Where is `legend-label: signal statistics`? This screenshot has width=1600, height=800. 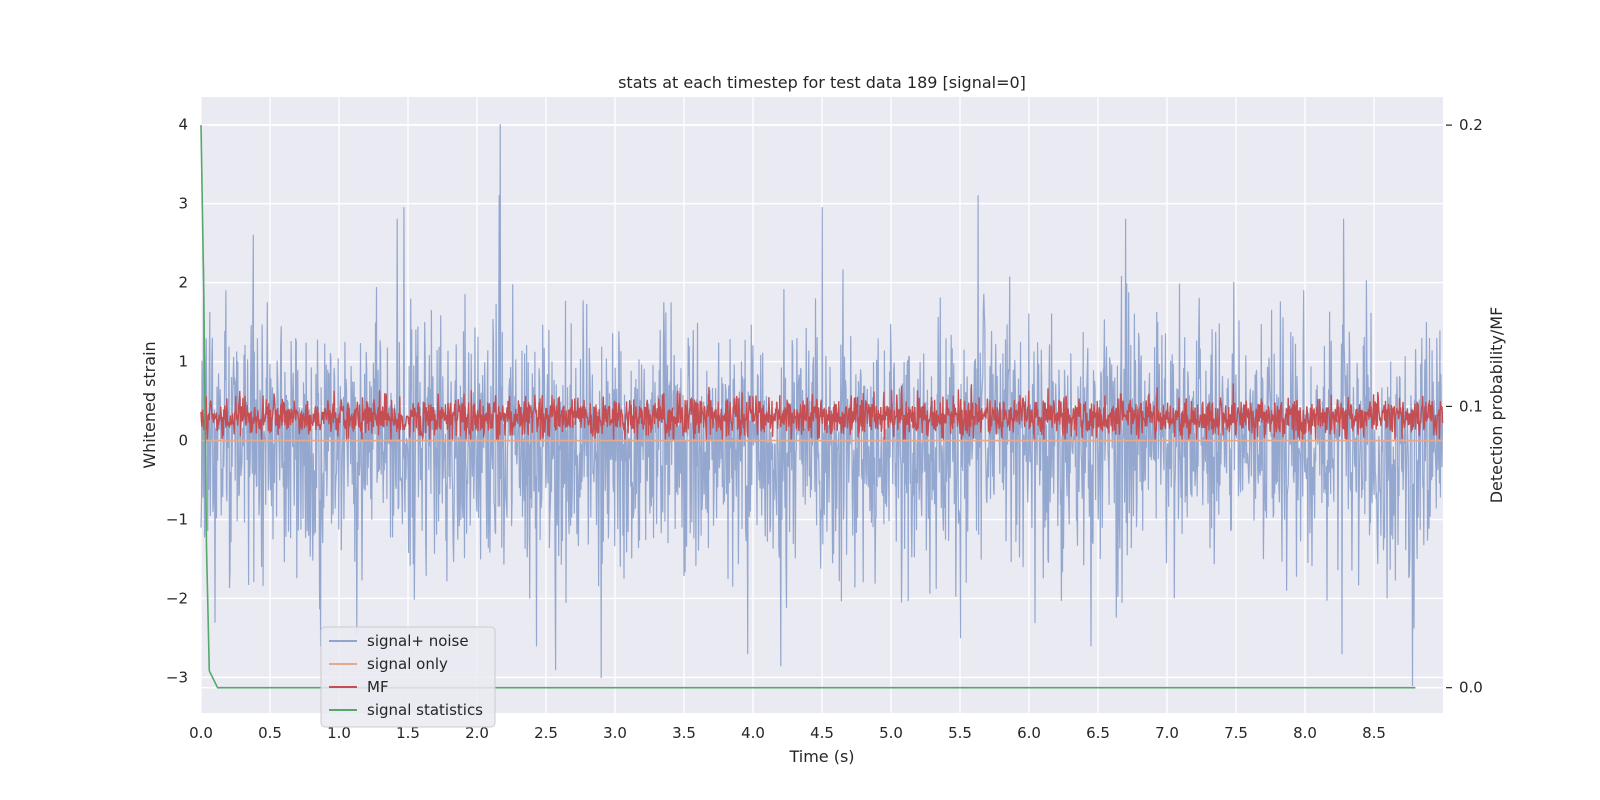
legend-label: signal statistics is located at coordinates (425, 710).